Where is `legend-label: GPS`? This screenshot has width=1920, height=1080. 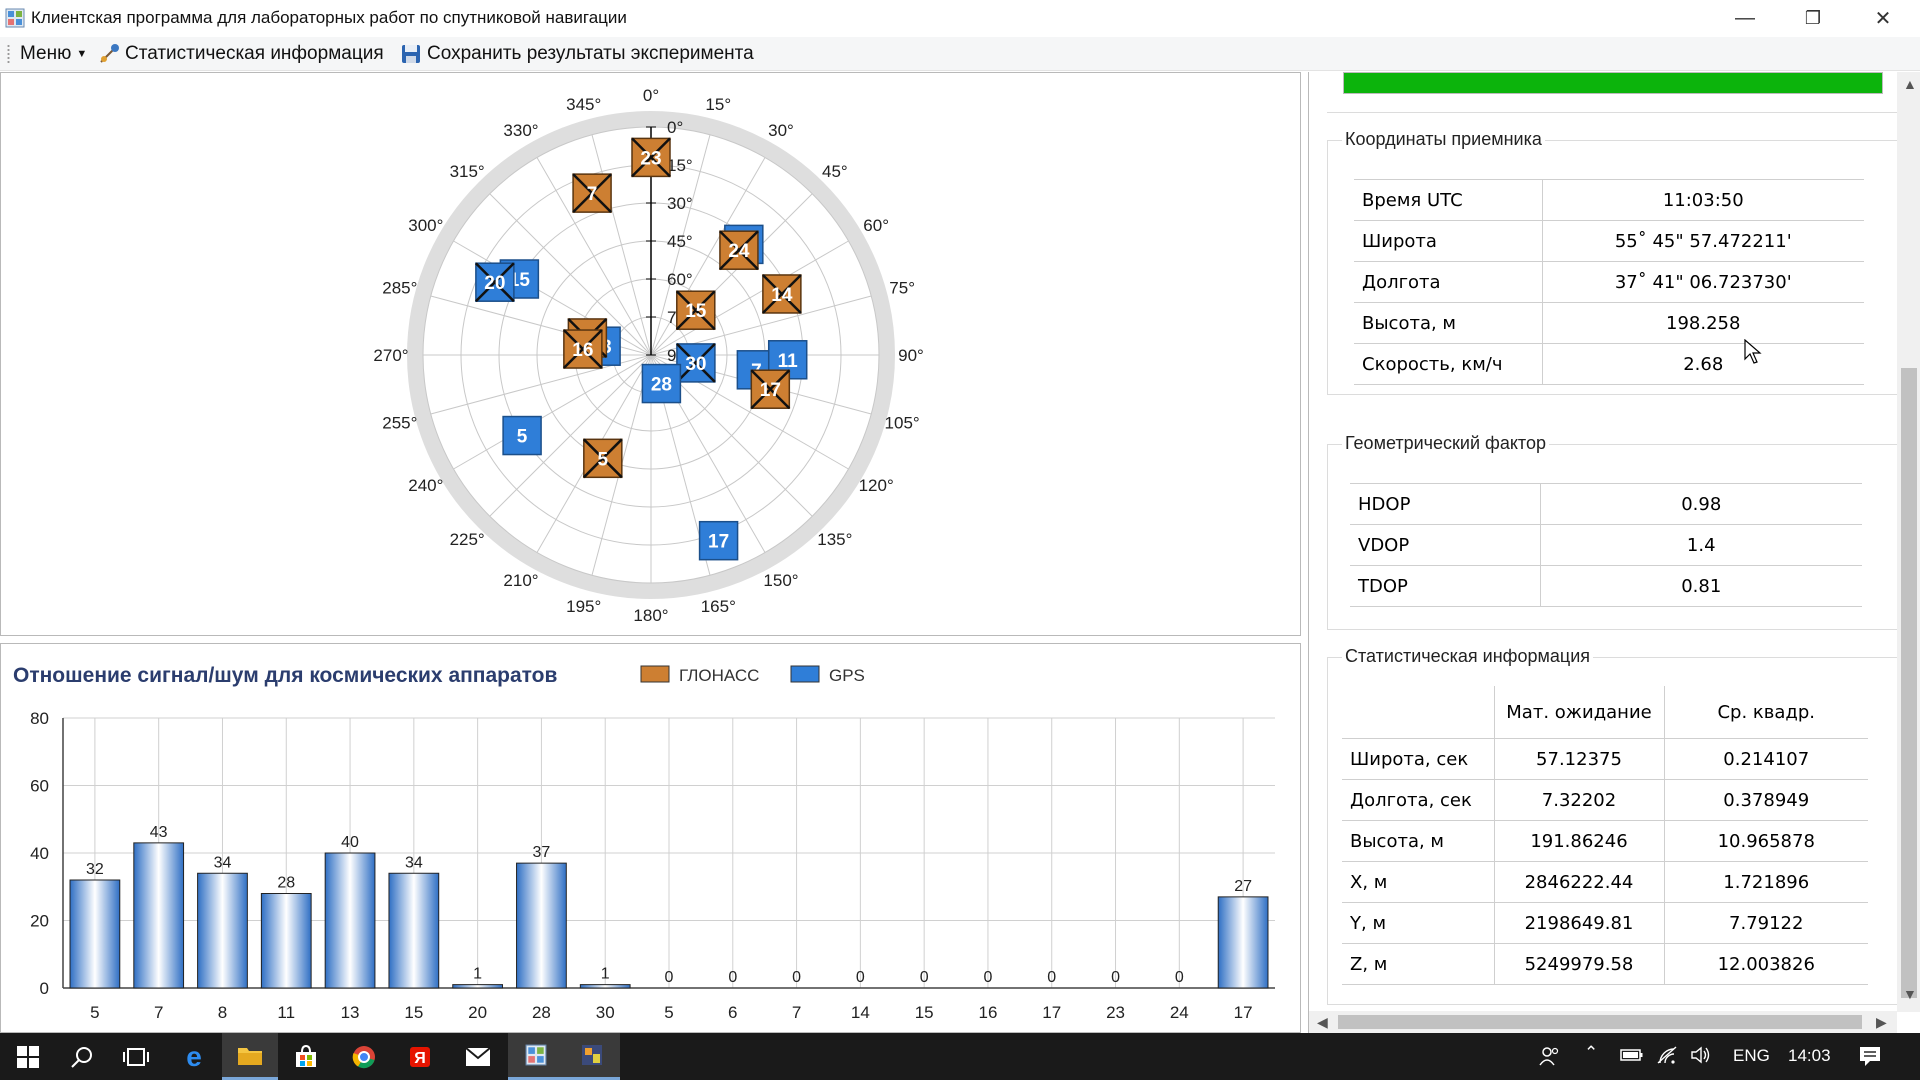 legend-label: GPS is located at coordinates (847, 675).